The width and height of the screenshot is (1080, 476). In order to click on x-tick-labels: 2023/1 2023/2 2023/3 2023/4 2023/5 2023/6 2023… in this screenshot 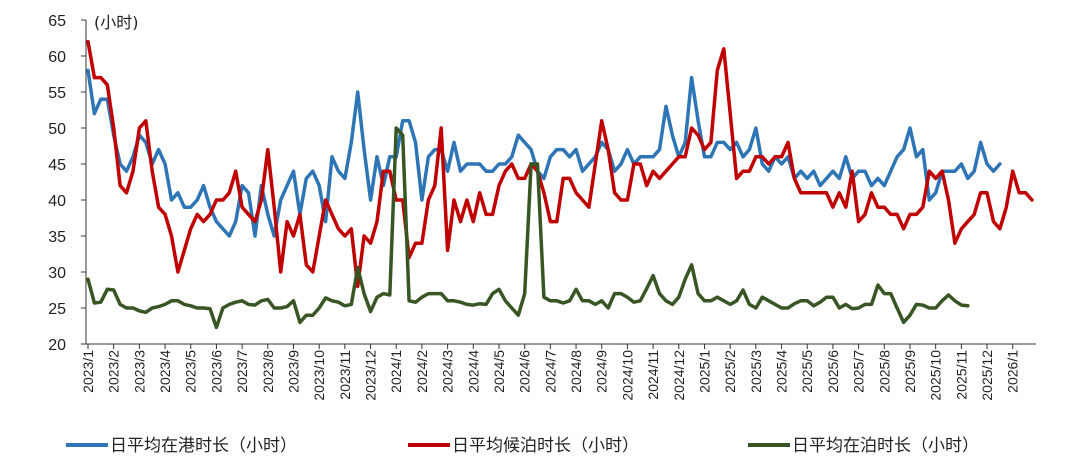, I will do `click(550, 372)`.